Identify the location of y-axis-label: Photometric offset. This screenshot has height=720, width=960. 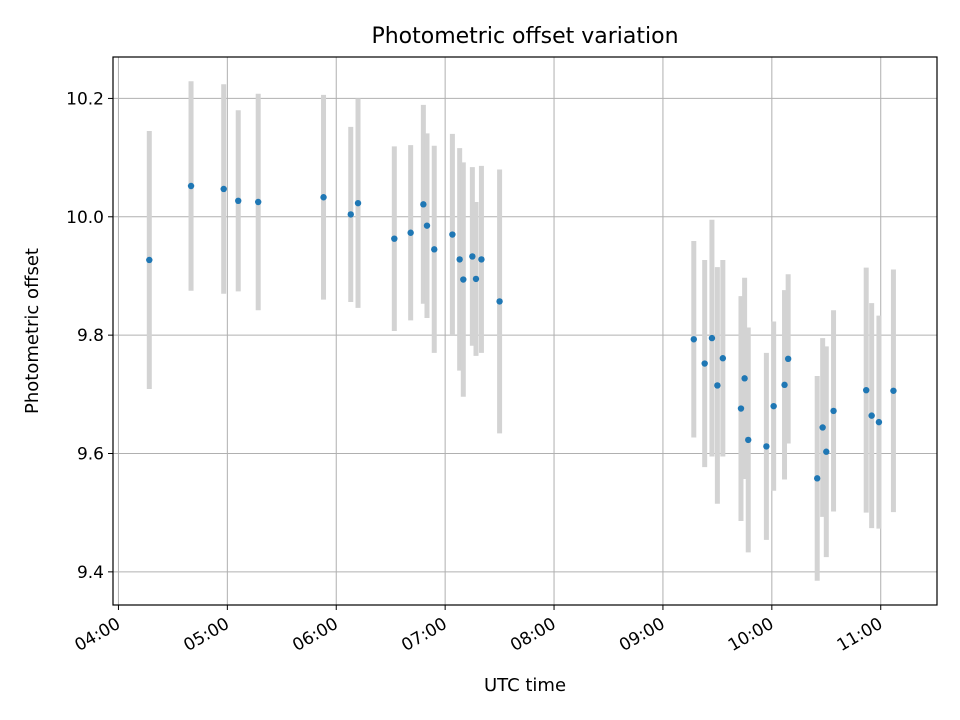
(32, 331).